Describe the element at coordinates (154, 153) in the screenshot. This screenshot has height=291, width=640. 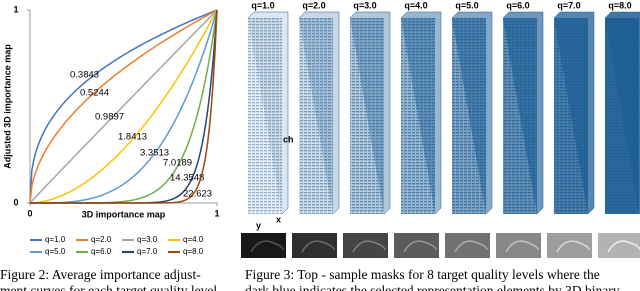
I see `curve-label: 3.3513` at that location.